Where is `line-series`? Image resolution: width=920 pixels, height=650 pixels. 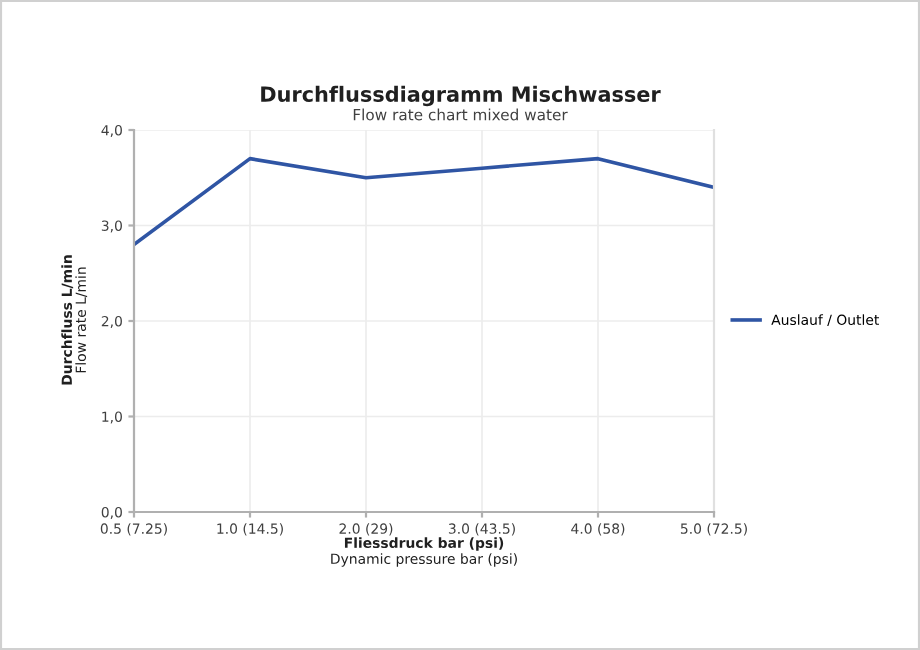
line-series is located at coordinates (424, 201).